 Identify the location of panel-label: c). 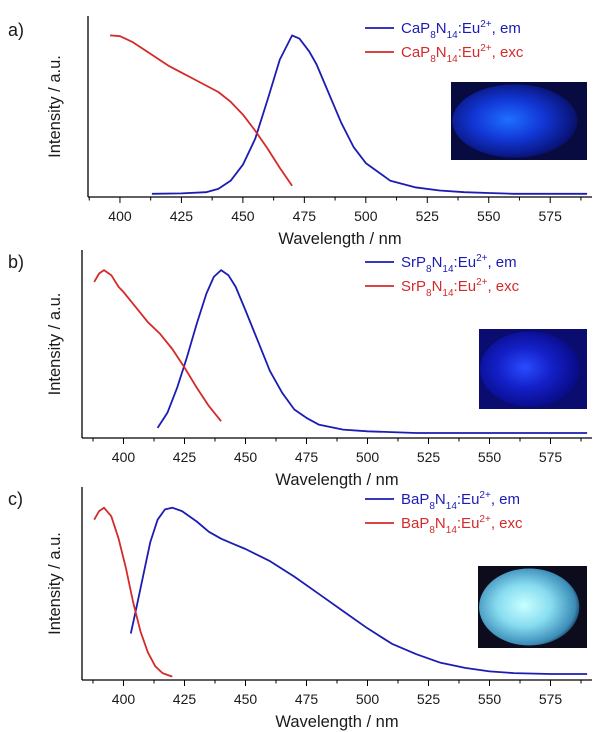
(15, 499).